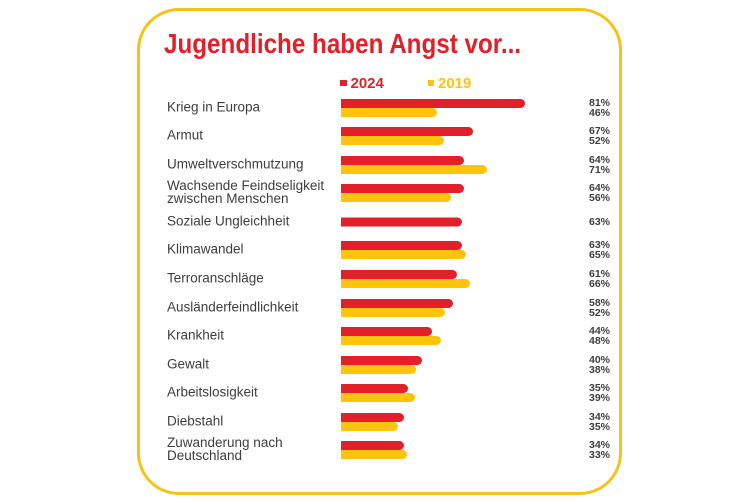 Image resolution: width=752 pixels, height=501 pixels. Describe the element at coordinates (455, 83) in the screenshot. I see `legend-label: 2019` at that location.